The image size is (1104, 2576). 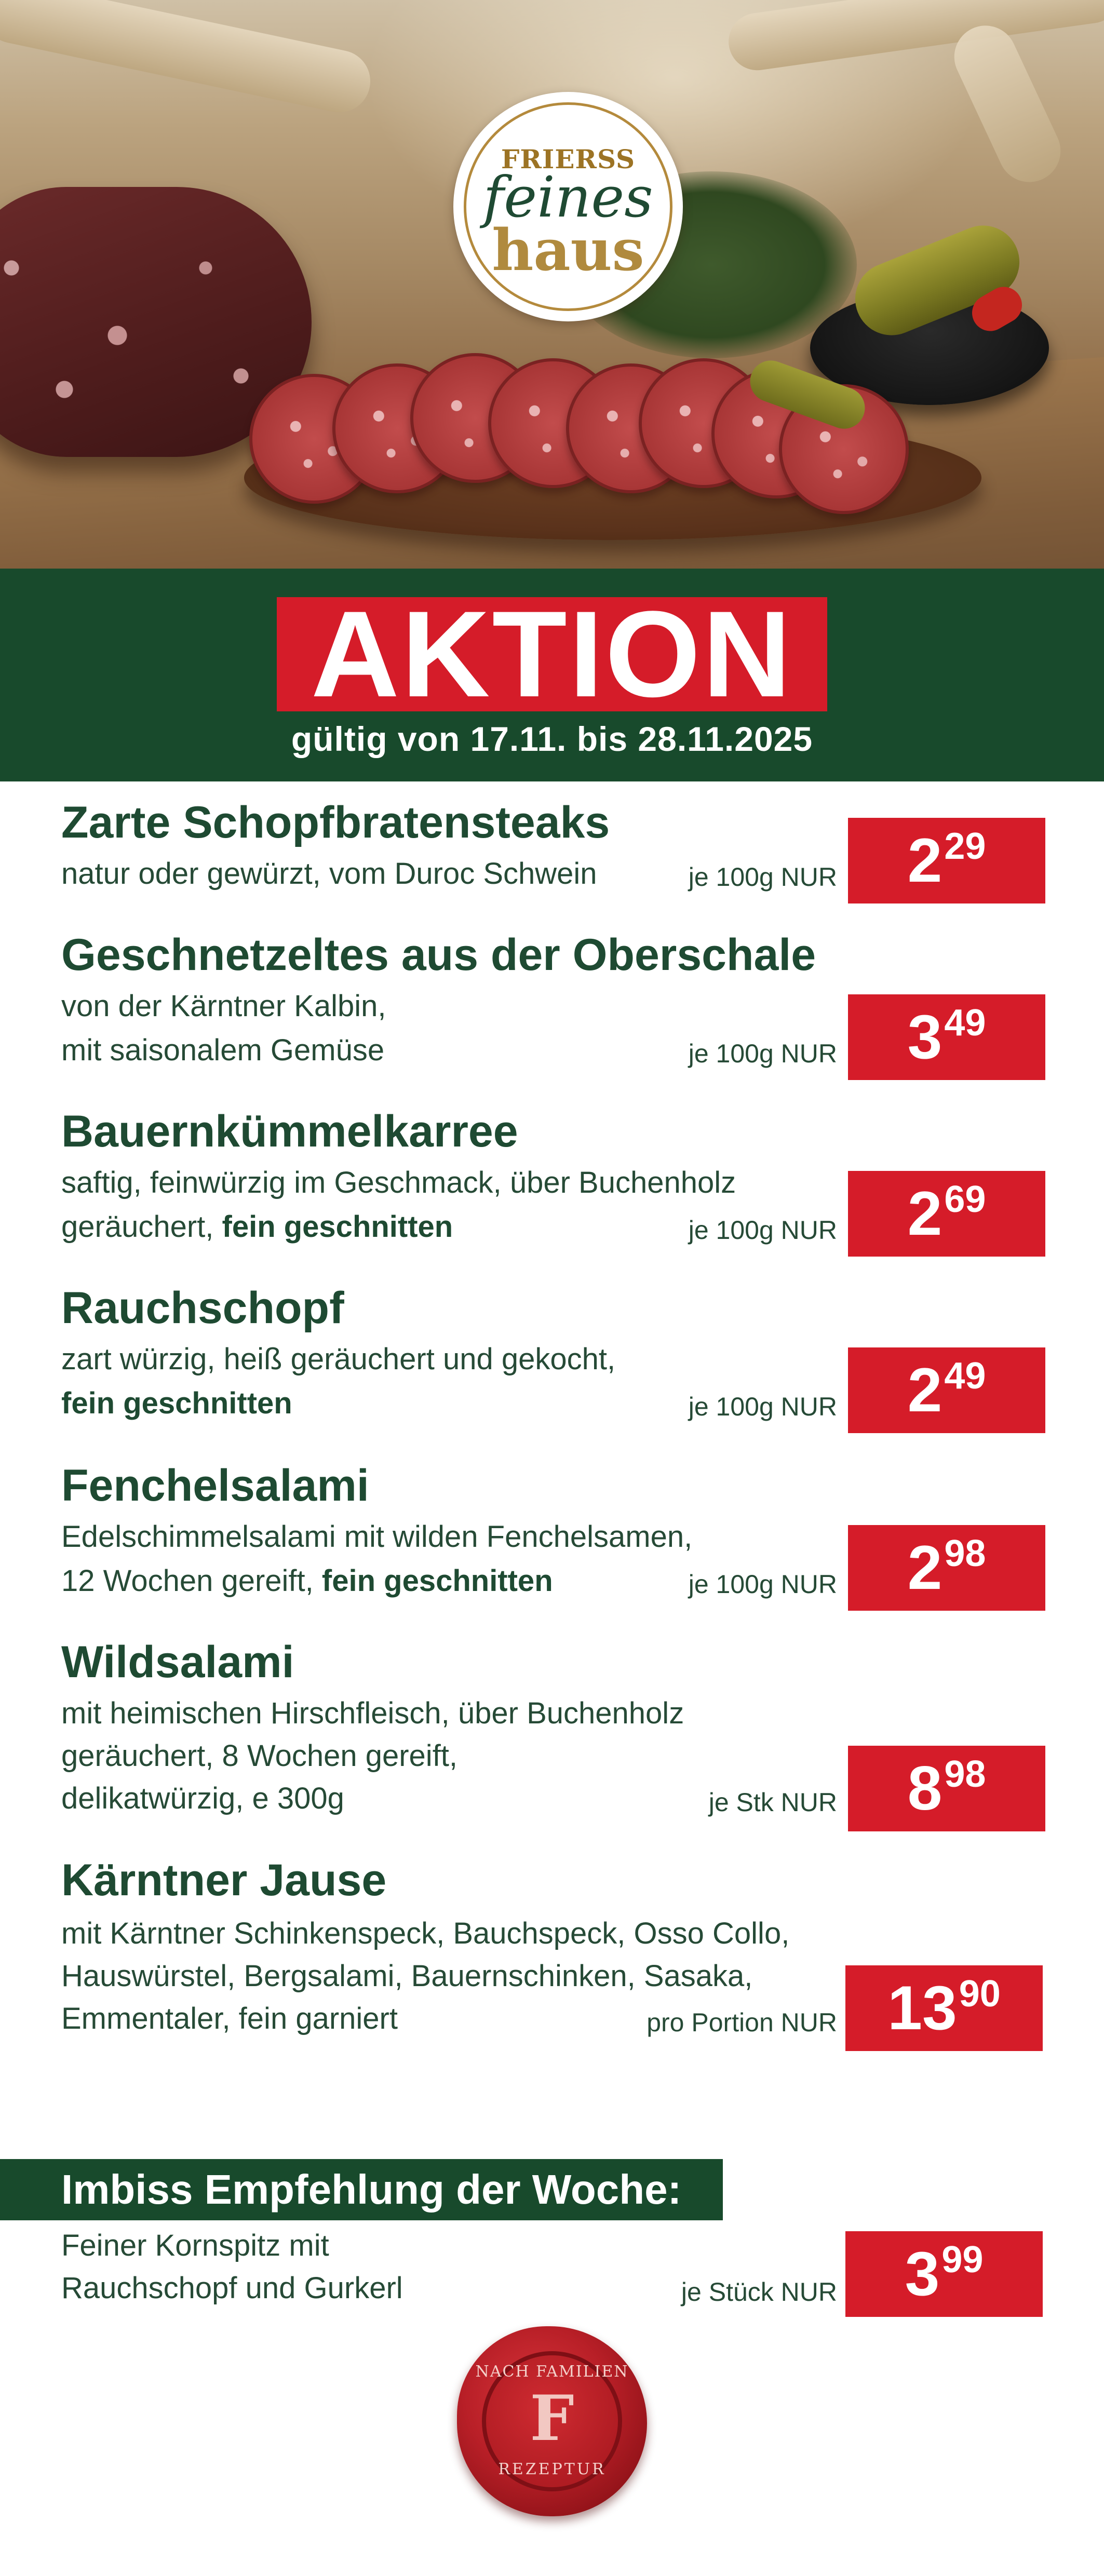 I want to click on product-title: Rauchschopf, so click(x=202, y=1308).